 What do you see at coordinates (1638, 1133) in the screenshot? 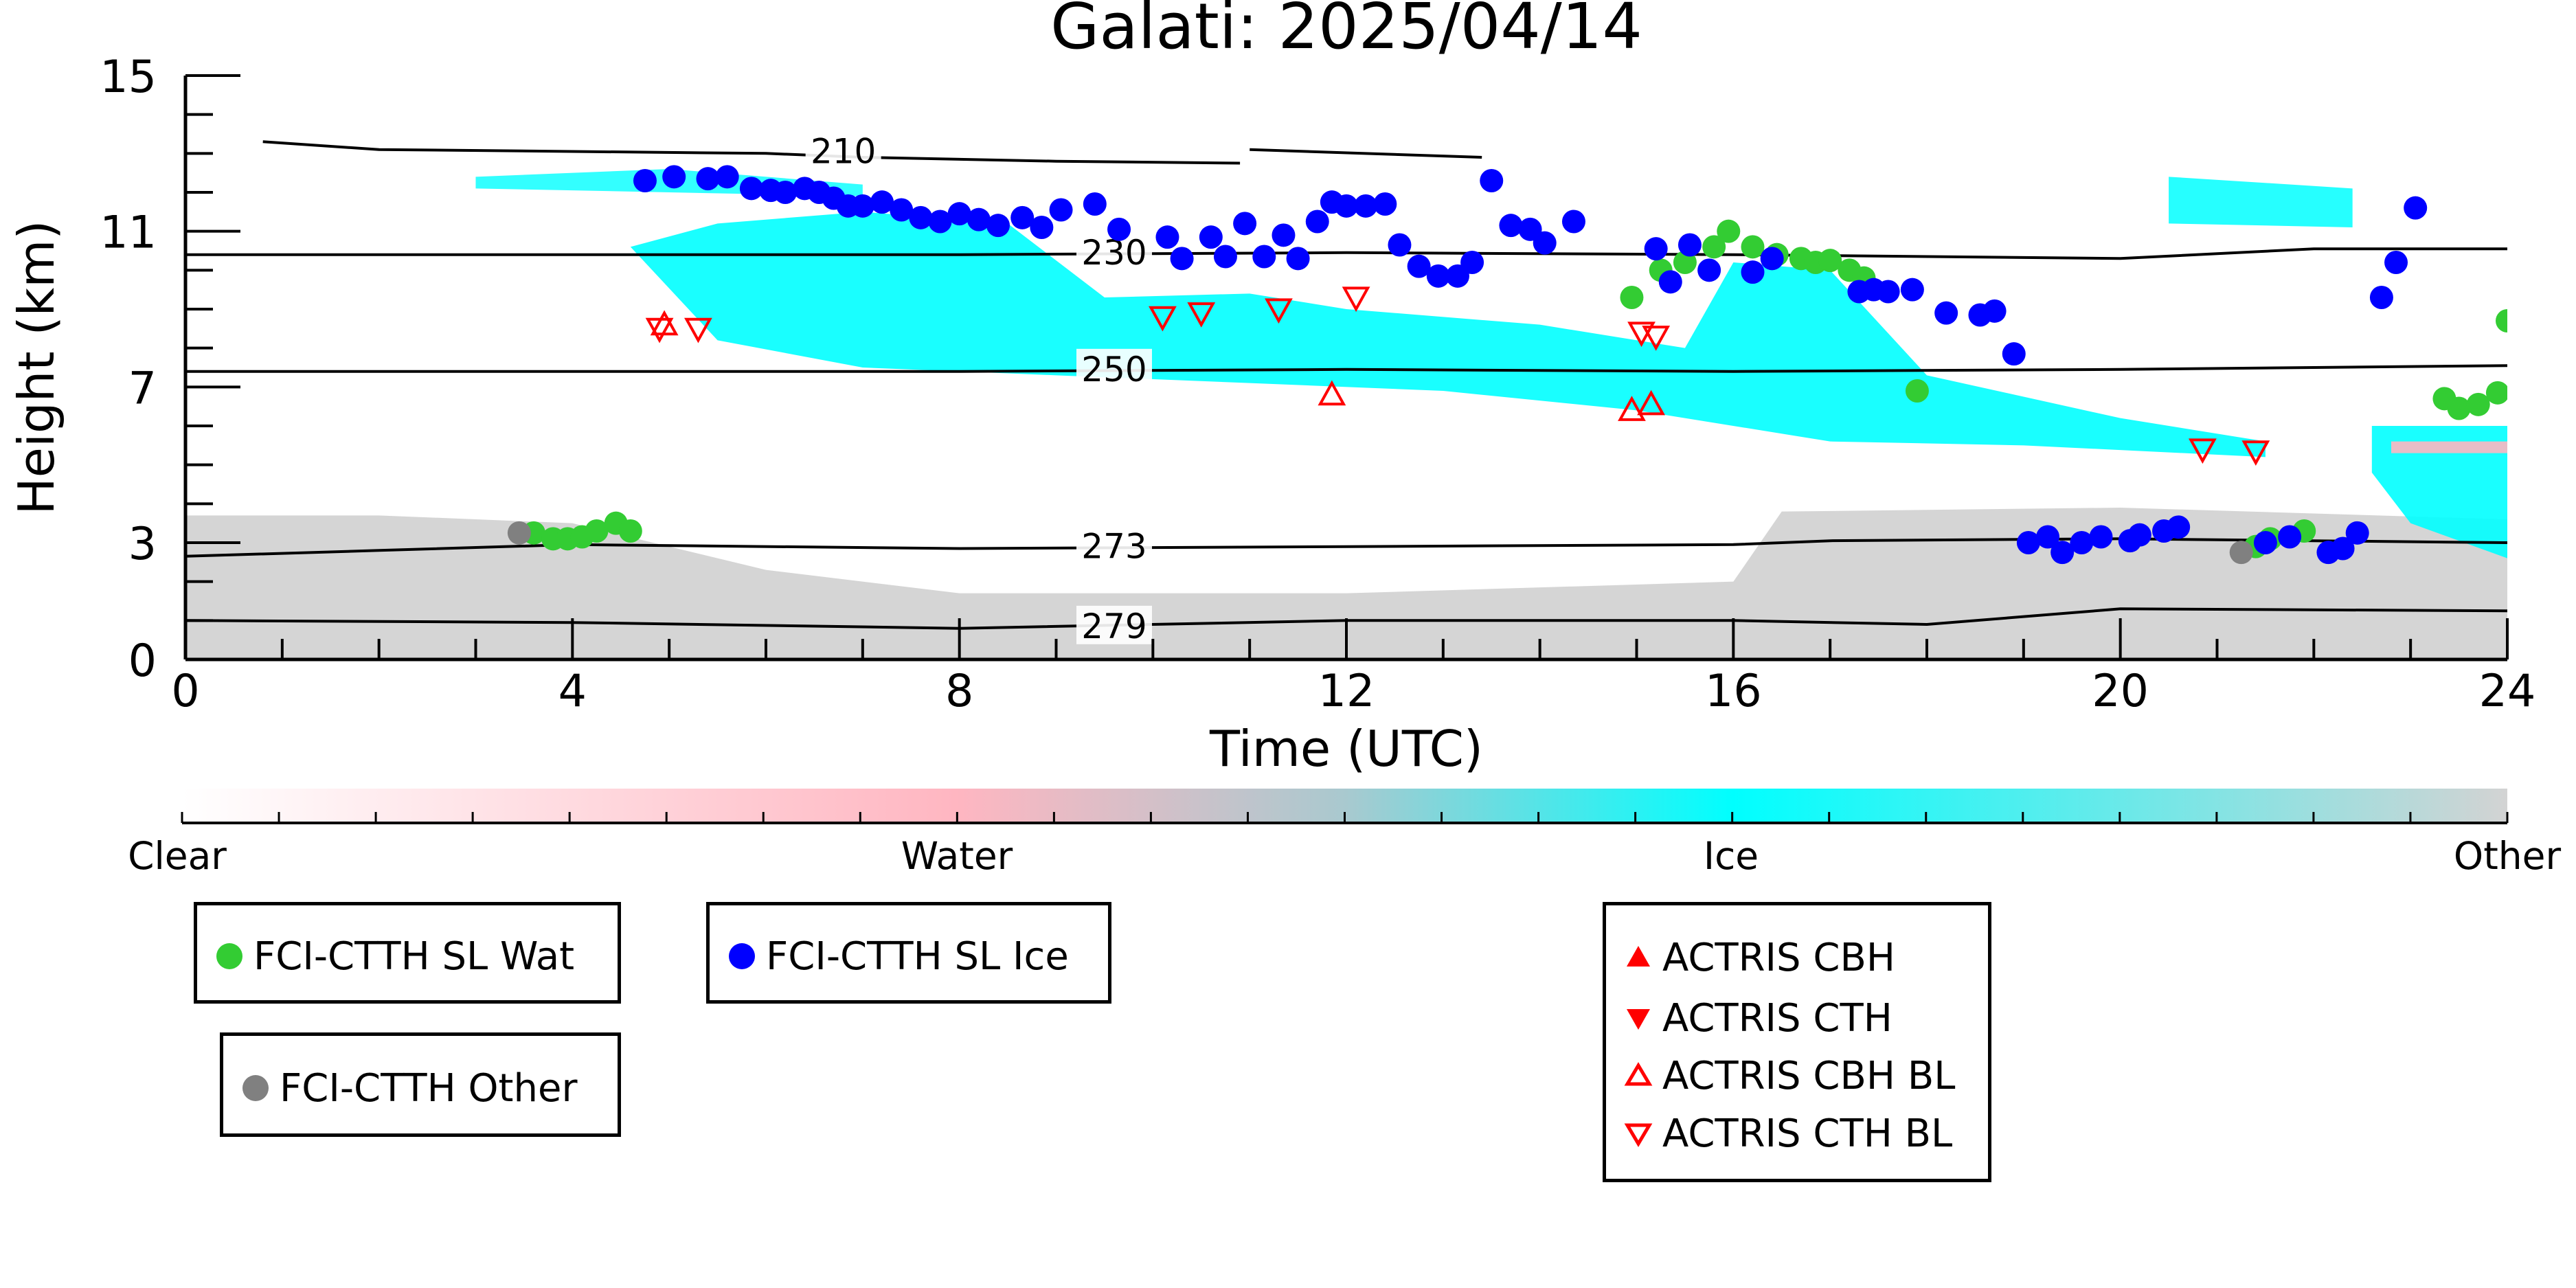
I see `triangle-down-open-icon` at bounding box center [1638, 1133].